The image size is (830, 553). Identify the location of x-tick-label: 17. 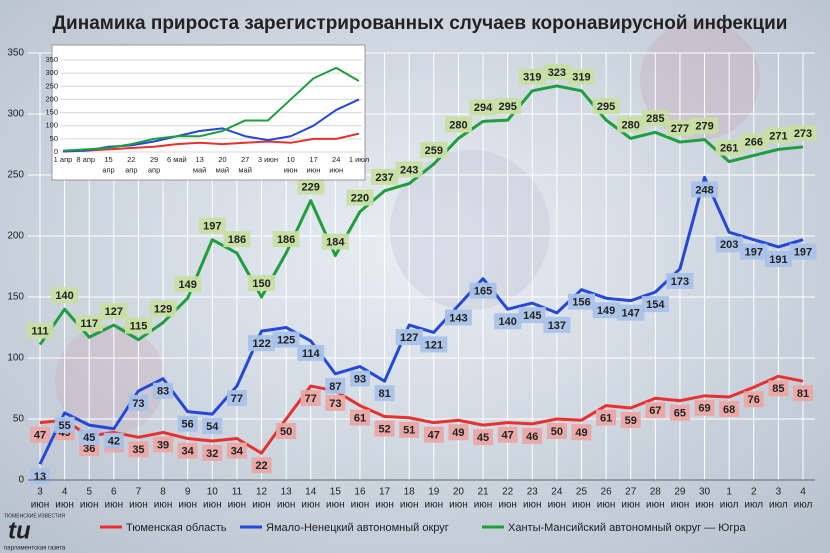
(313, 159).